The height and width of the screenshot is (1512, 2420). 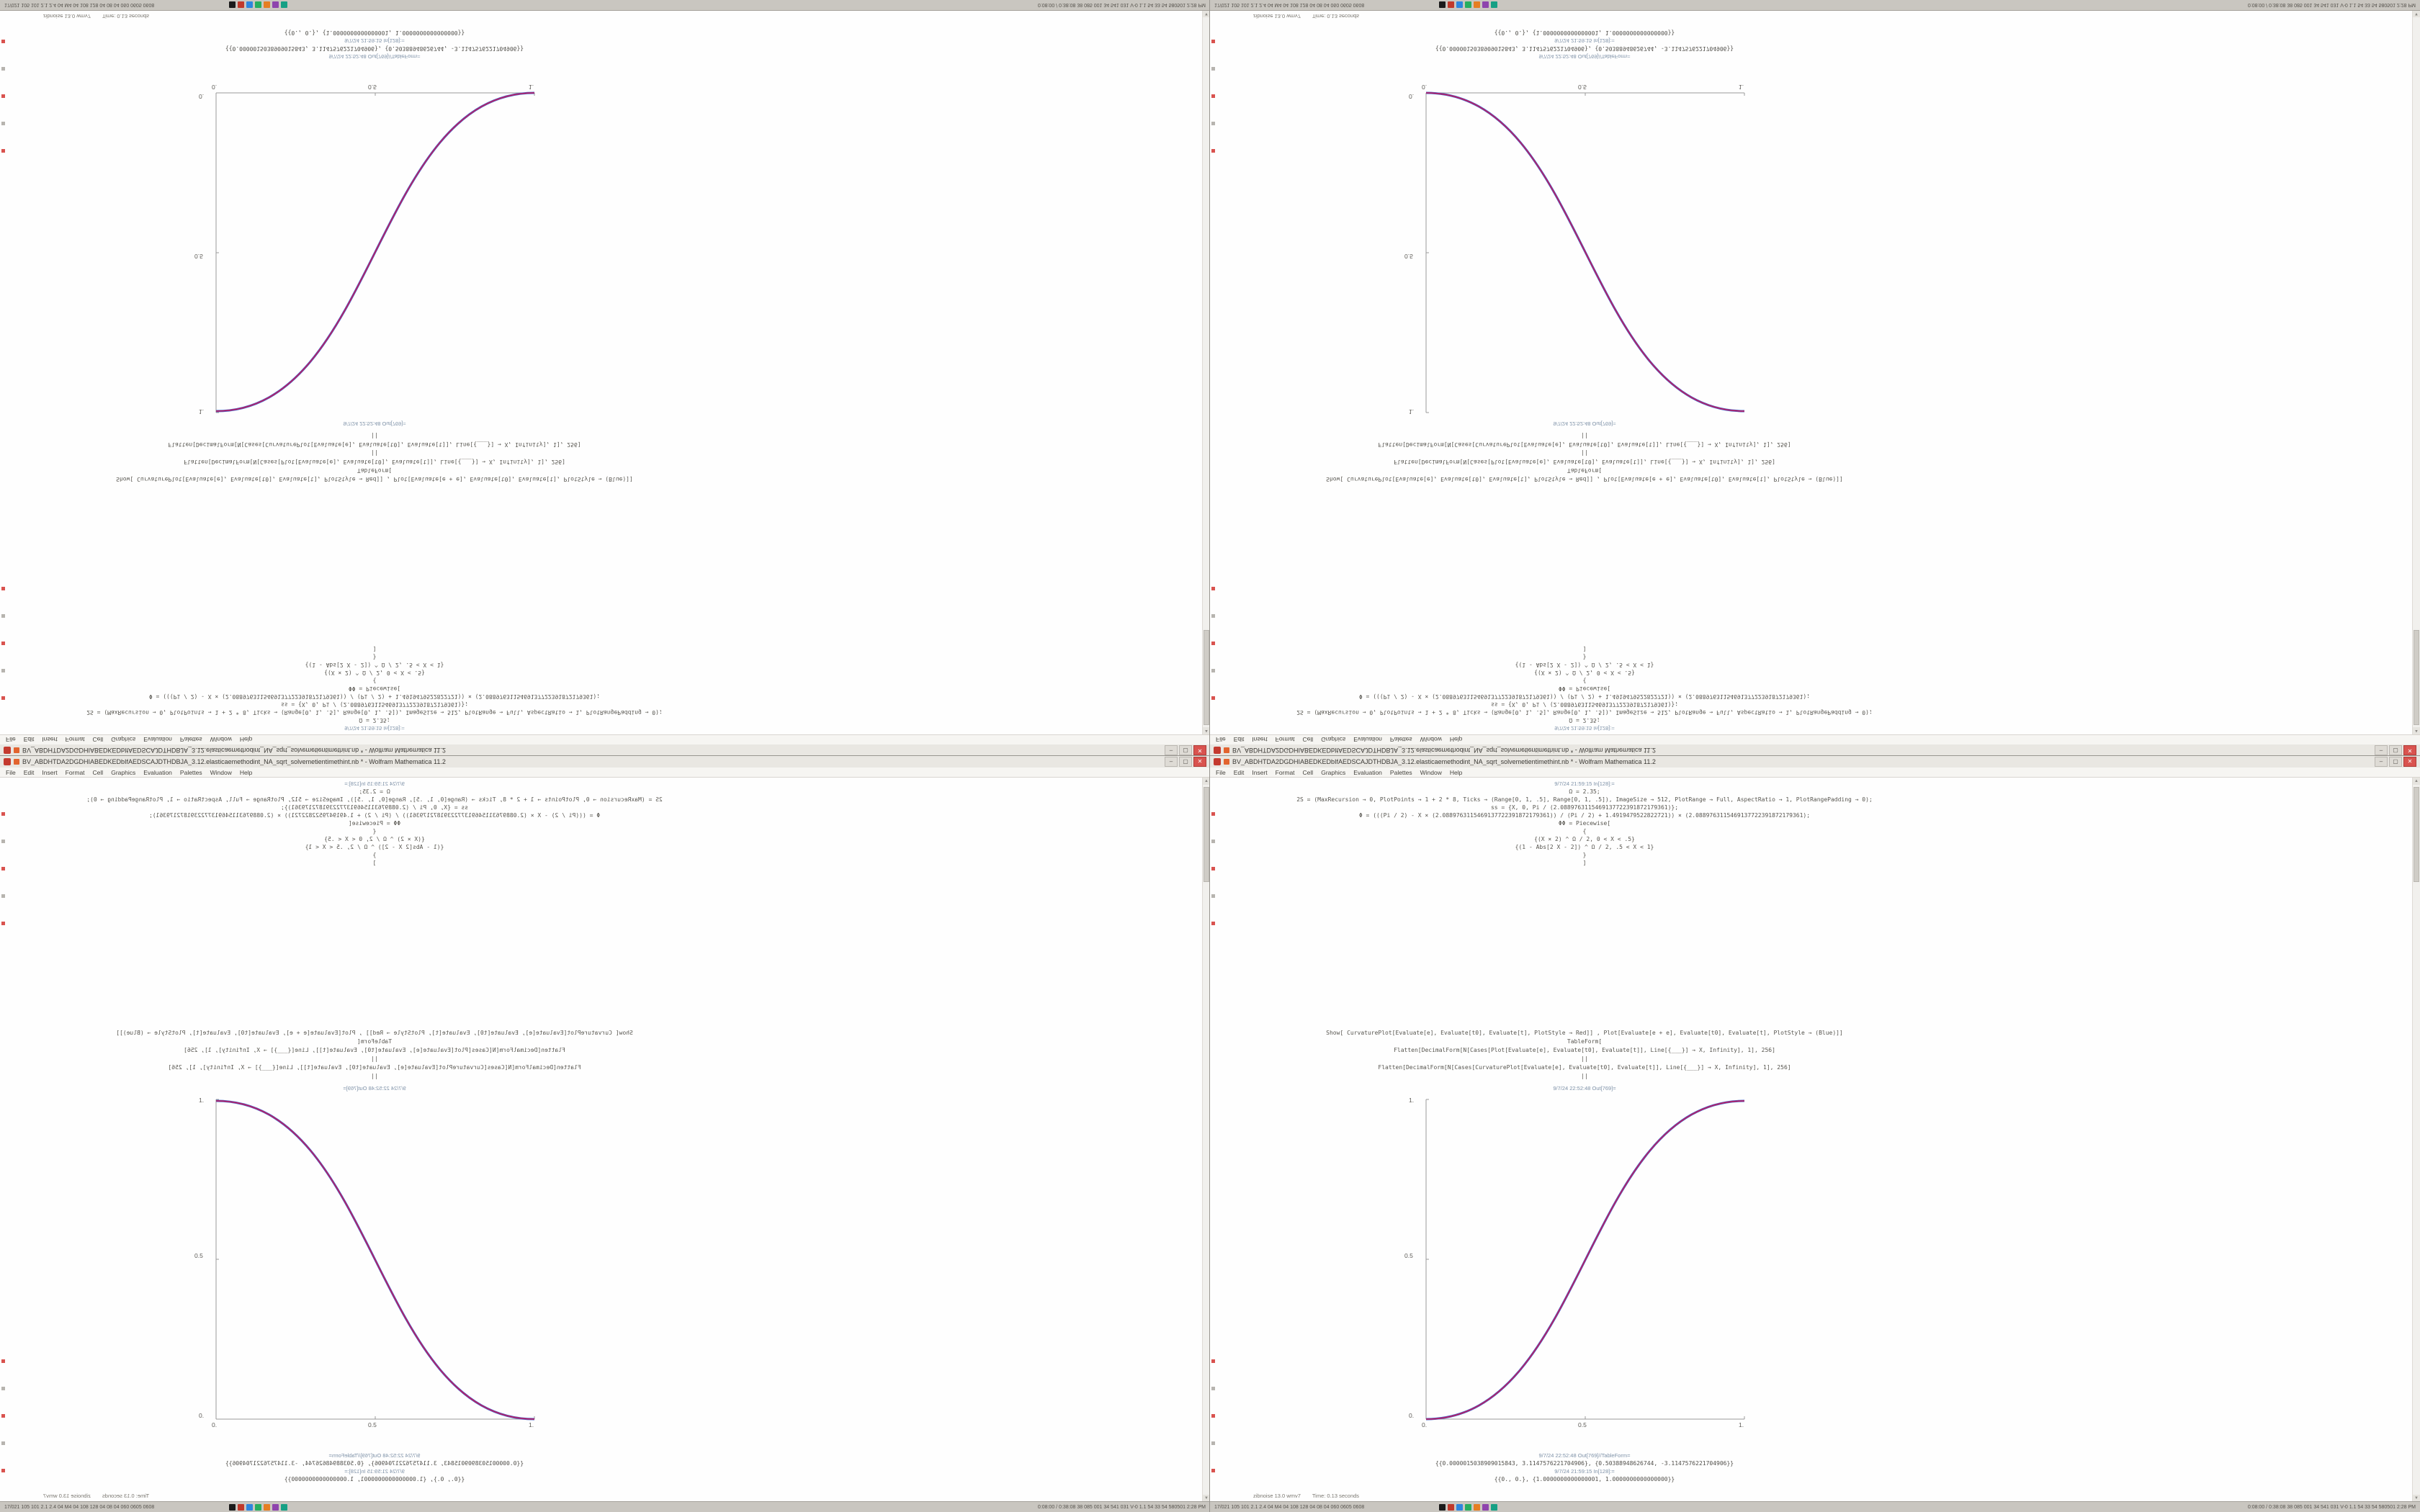 What do you see at coordinates (1206, 1498) in the screenshot?
I see `scroll-down-arrow-icon: ▼` at bounding box center [1206, 1498].